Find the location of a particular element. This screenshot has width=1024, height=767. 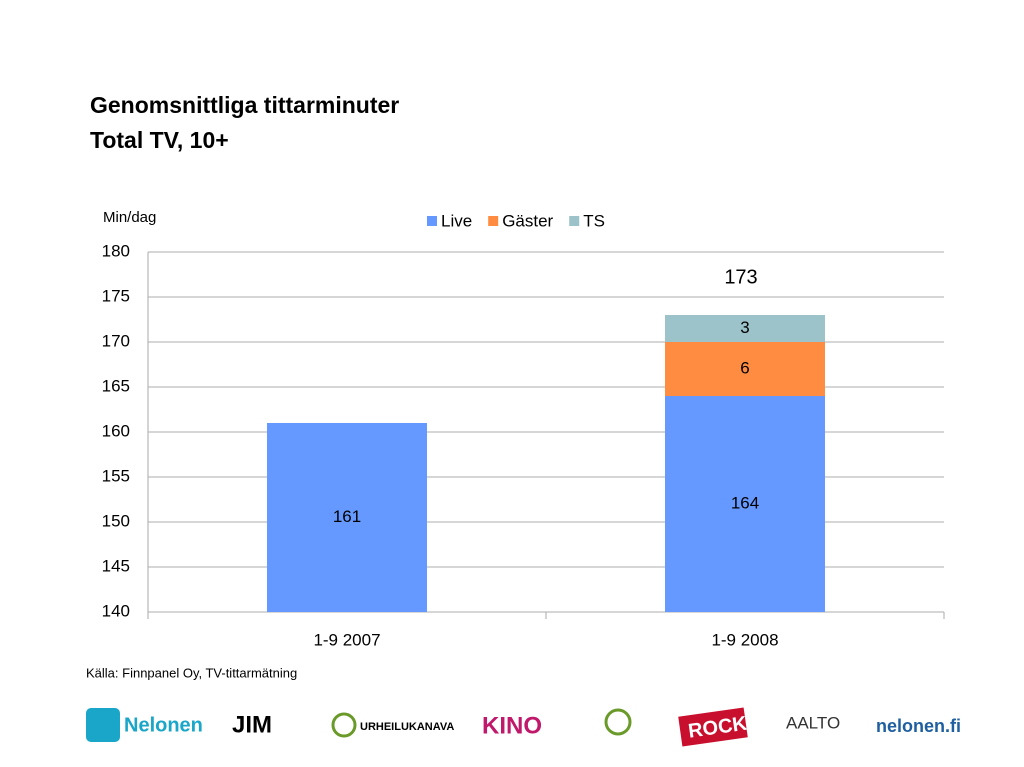

legend-label: Live is located at coordinates (456, 220).